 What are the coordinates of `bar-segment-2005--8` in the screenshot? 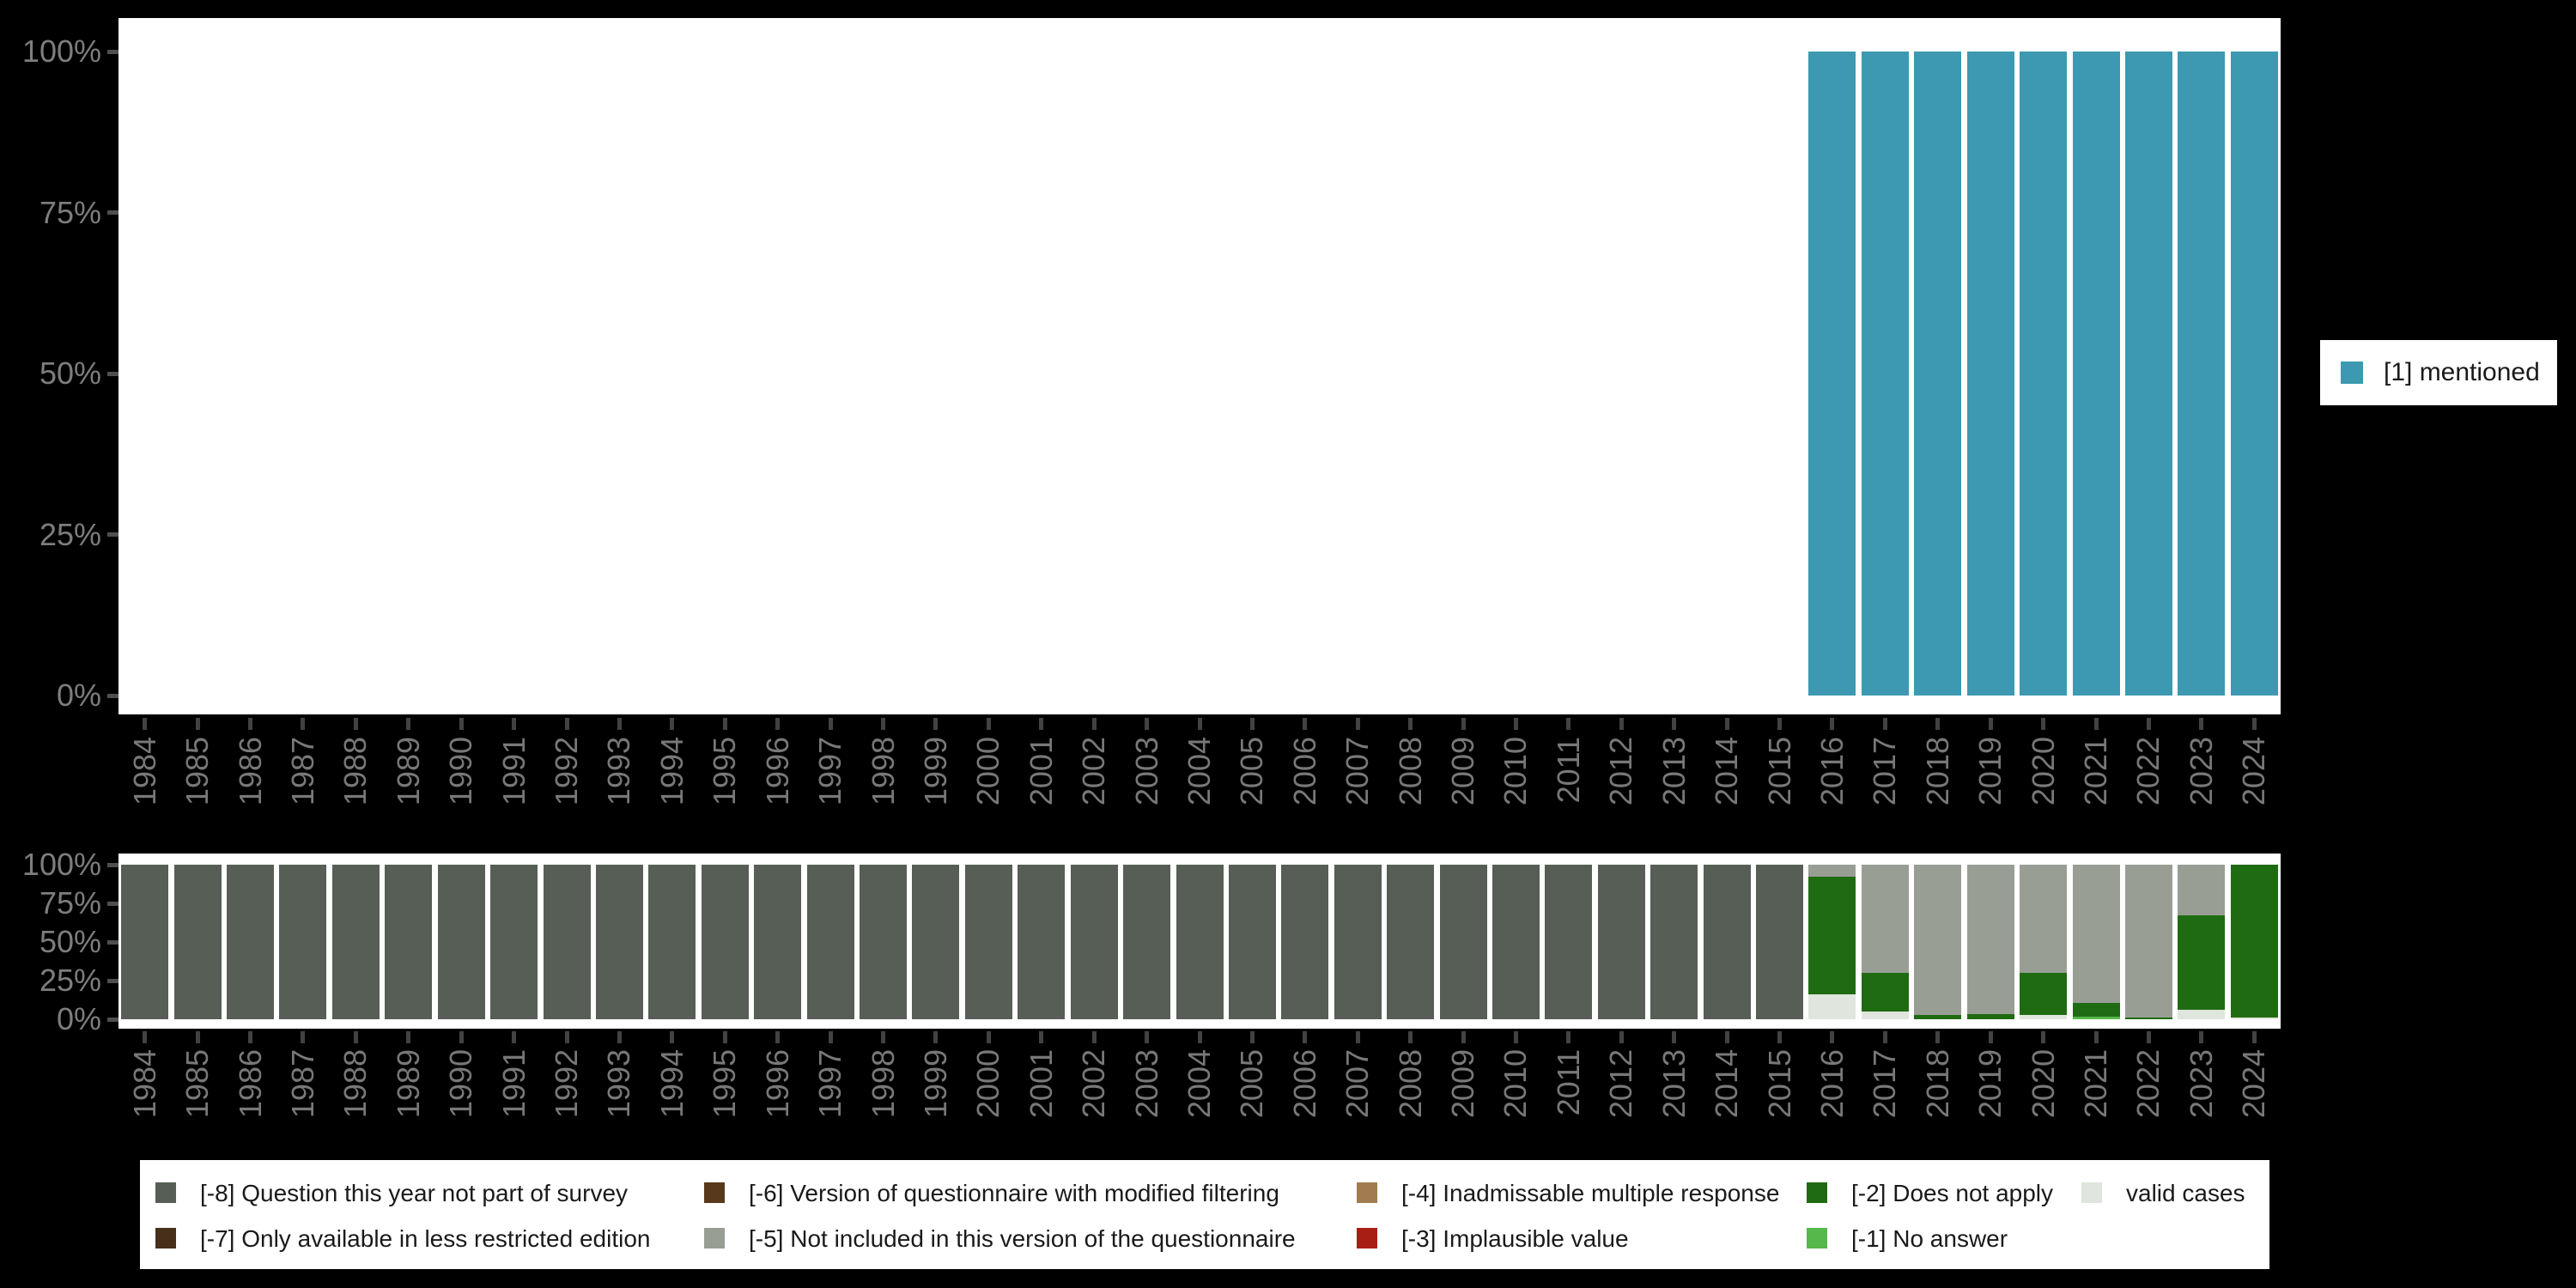 It's located at (1252, 942).